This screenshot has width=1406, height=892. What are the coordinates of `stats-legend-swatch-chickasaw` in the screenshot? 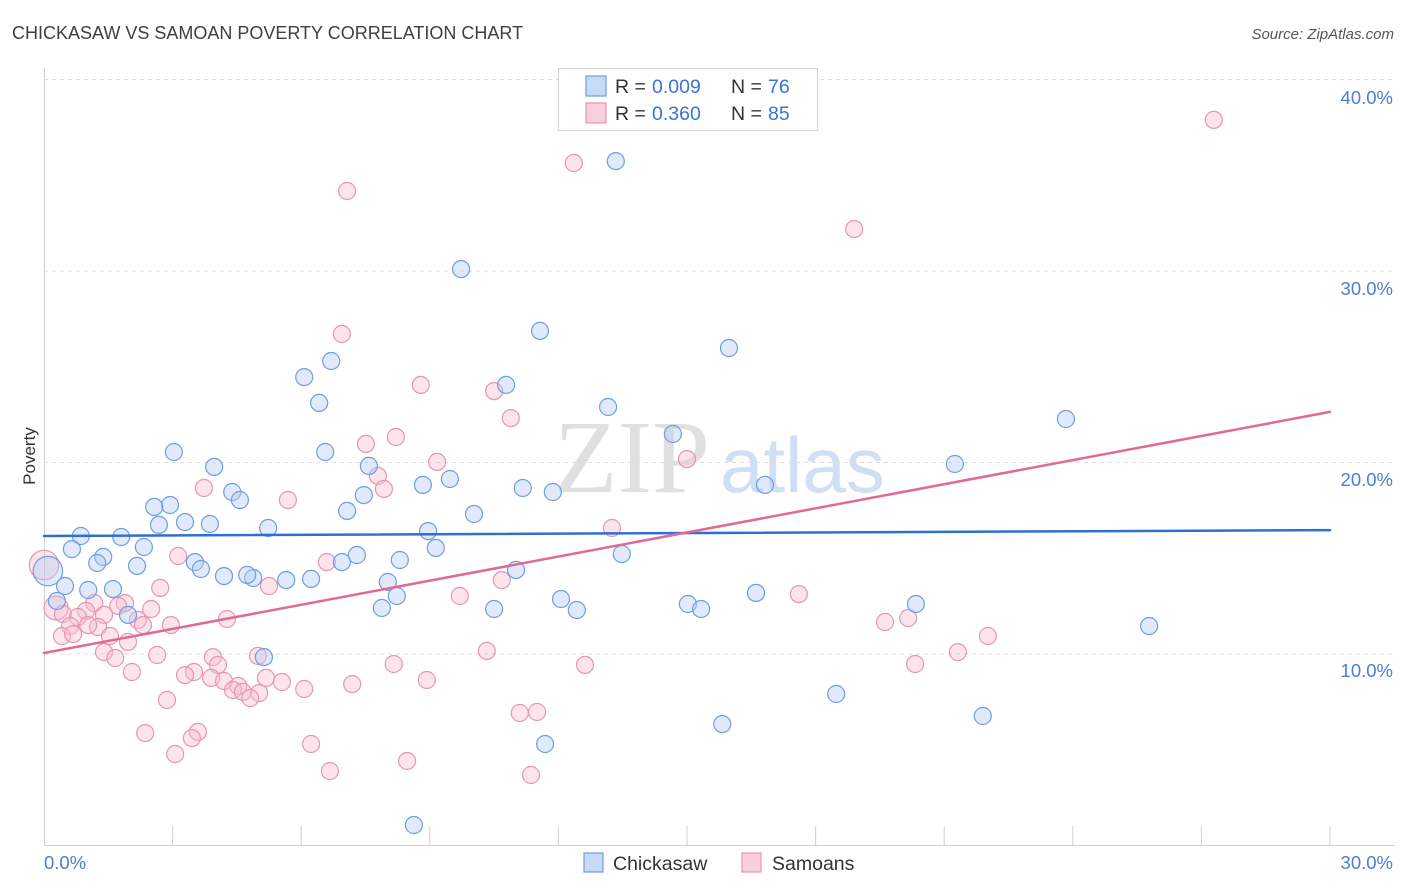 It's located at (596, 86).